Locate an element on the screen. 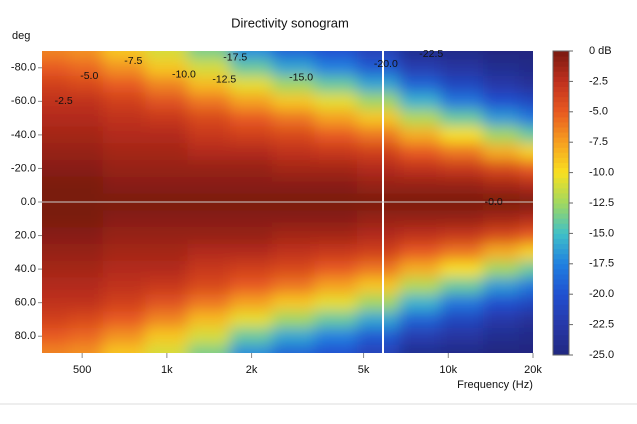 The image size is (637, 424). contour-label: -5.0 is located at coordinates (89, 76).